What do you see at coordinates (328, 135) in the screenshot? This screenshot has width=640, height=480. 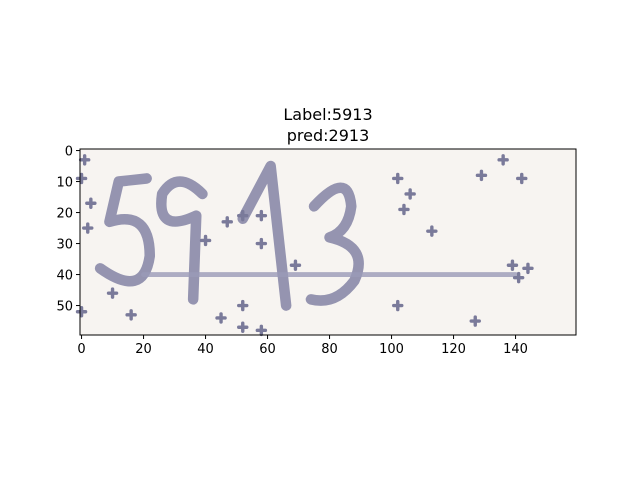 I see `title-line: pred:2913` at bounding box center [328, 135].